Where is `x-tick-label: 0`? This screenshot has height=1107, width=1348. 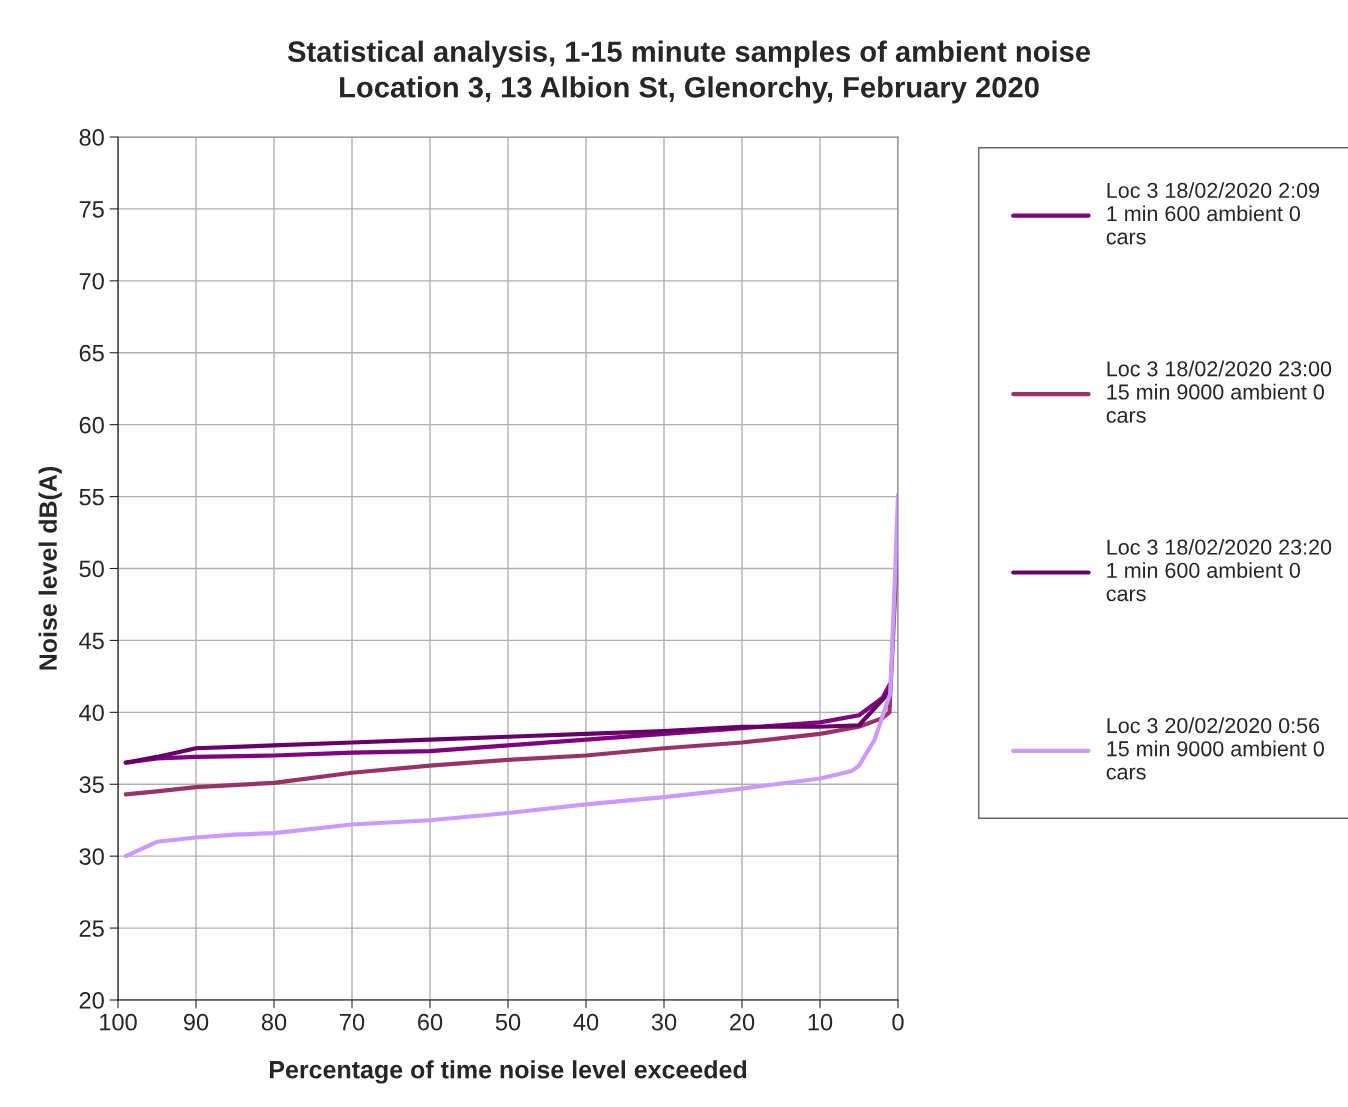
x-tick-label: 0 is located at coordinates (898, 1022).